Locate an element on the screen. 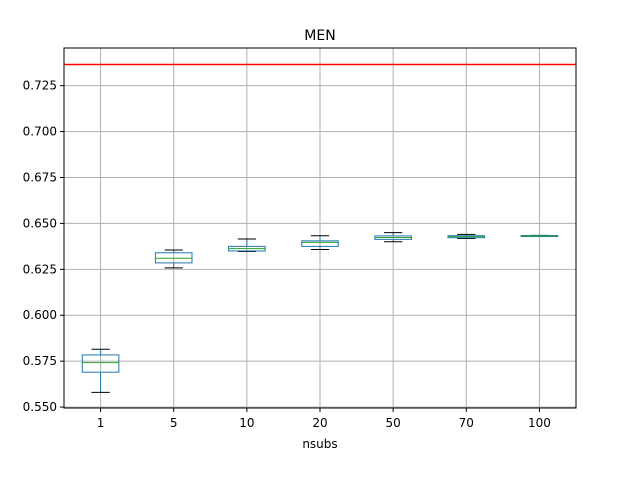  x-tick-label: 70 is located at coordinates (466, 423).